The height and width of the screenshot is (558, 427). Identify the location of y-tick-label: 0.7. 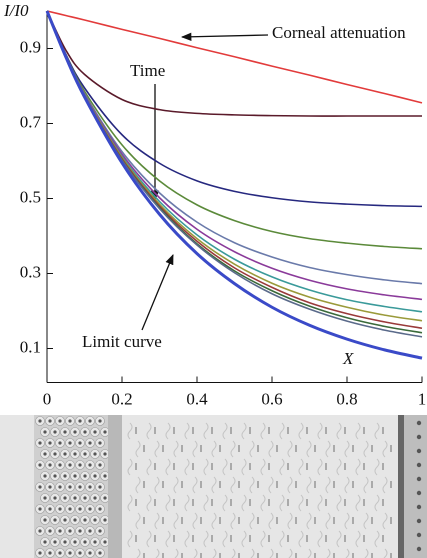
(31, 121).